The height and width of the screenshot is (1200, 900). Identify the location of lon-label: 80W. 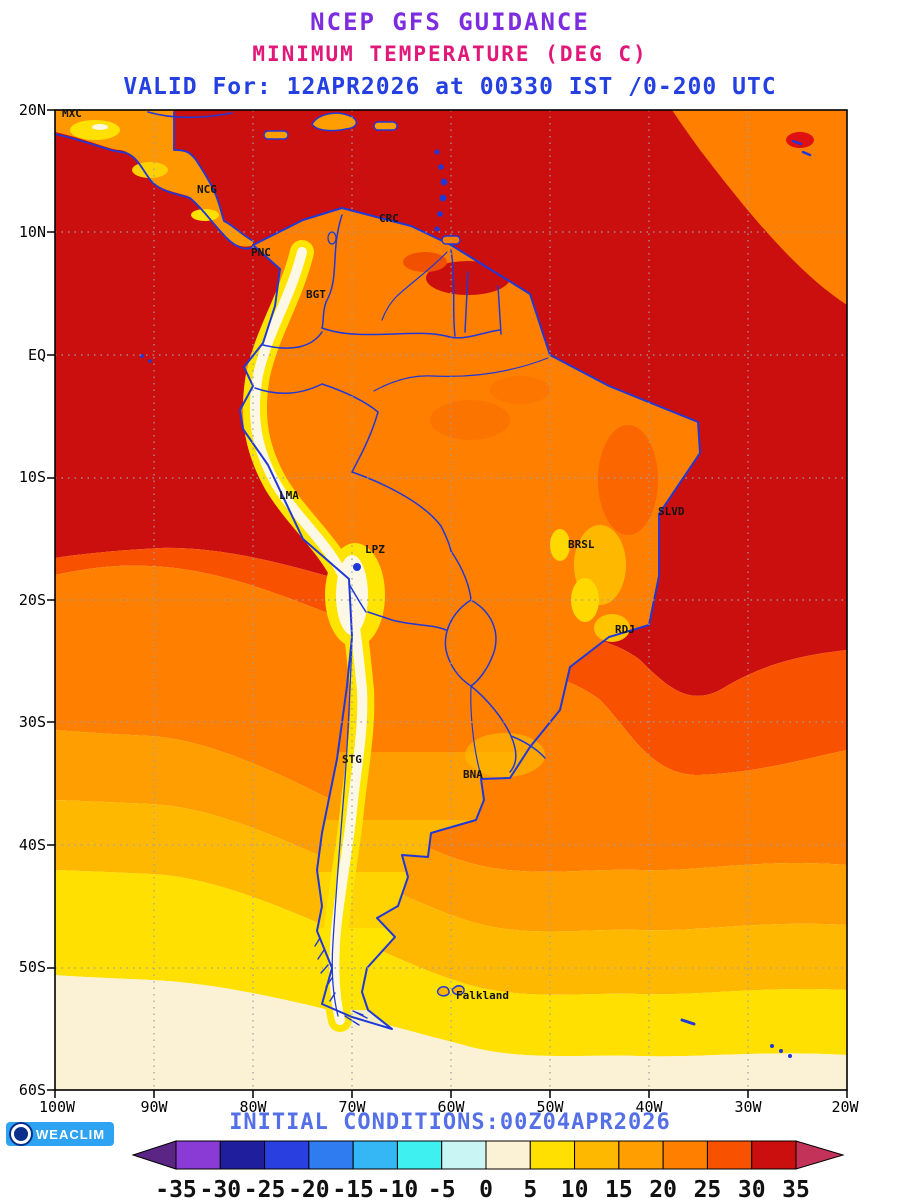
(253, 1107).